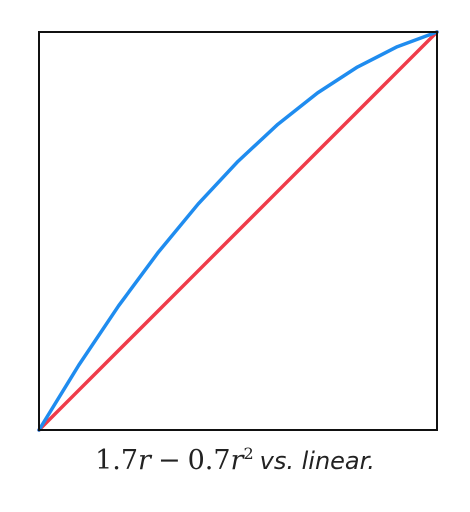 This screenshot has width=470, height=512. I want to click on caption-formula: 1.7r −0.7r2, so click(174, 460).